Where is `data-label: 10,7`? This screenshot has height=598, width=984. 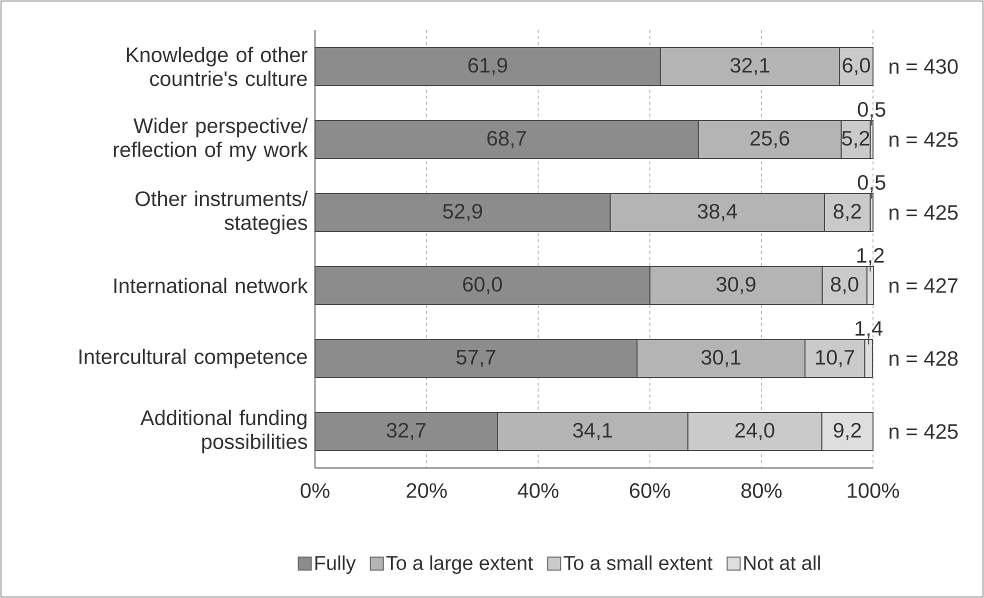 data-label: 10,7 is located at coordinates (835, 359).